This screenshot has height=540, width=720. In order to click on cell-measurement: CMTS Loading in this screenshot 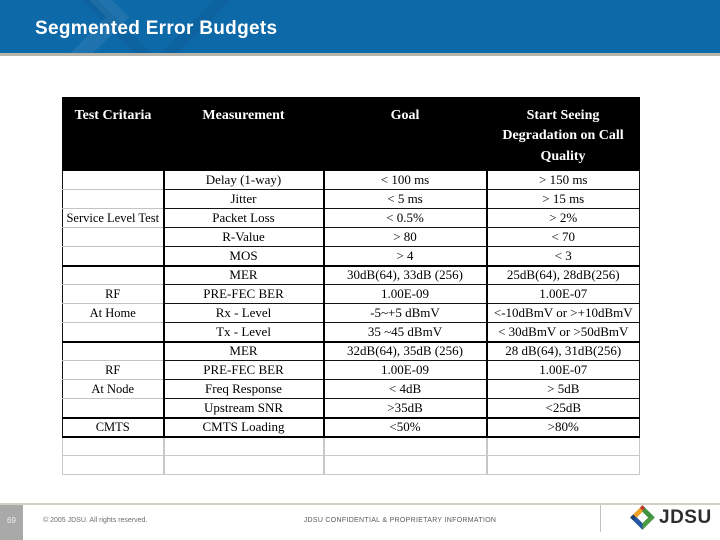, I will do `click(244, 427)`.